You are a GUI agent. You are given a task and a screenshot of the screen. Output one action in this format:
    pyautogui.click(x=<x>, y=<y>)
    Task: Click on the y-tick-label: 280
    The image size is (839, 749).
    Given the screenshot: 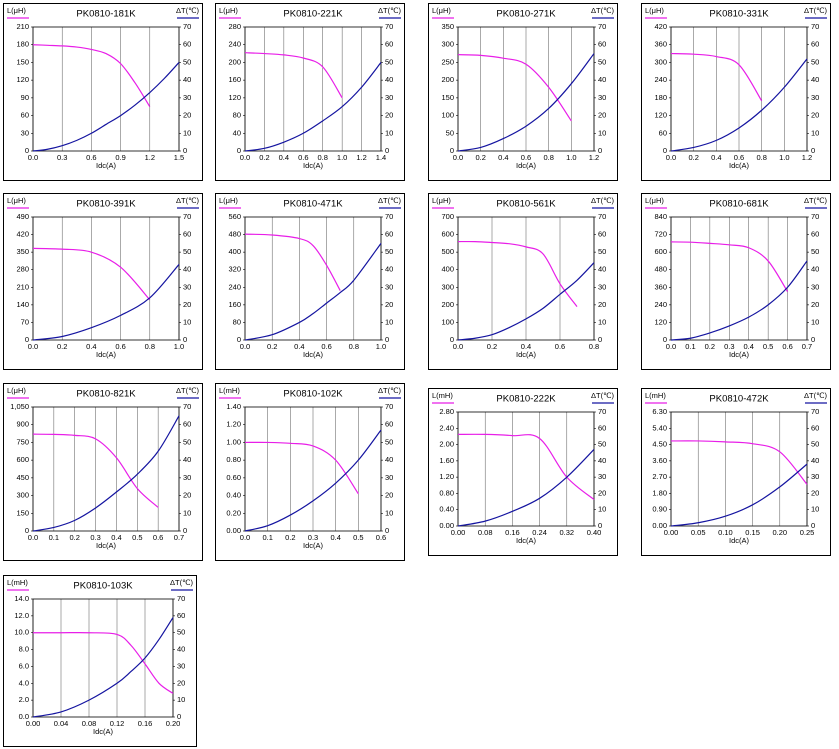 What is the action you would take?
    pyautogui.click(x=22, y=269)
    